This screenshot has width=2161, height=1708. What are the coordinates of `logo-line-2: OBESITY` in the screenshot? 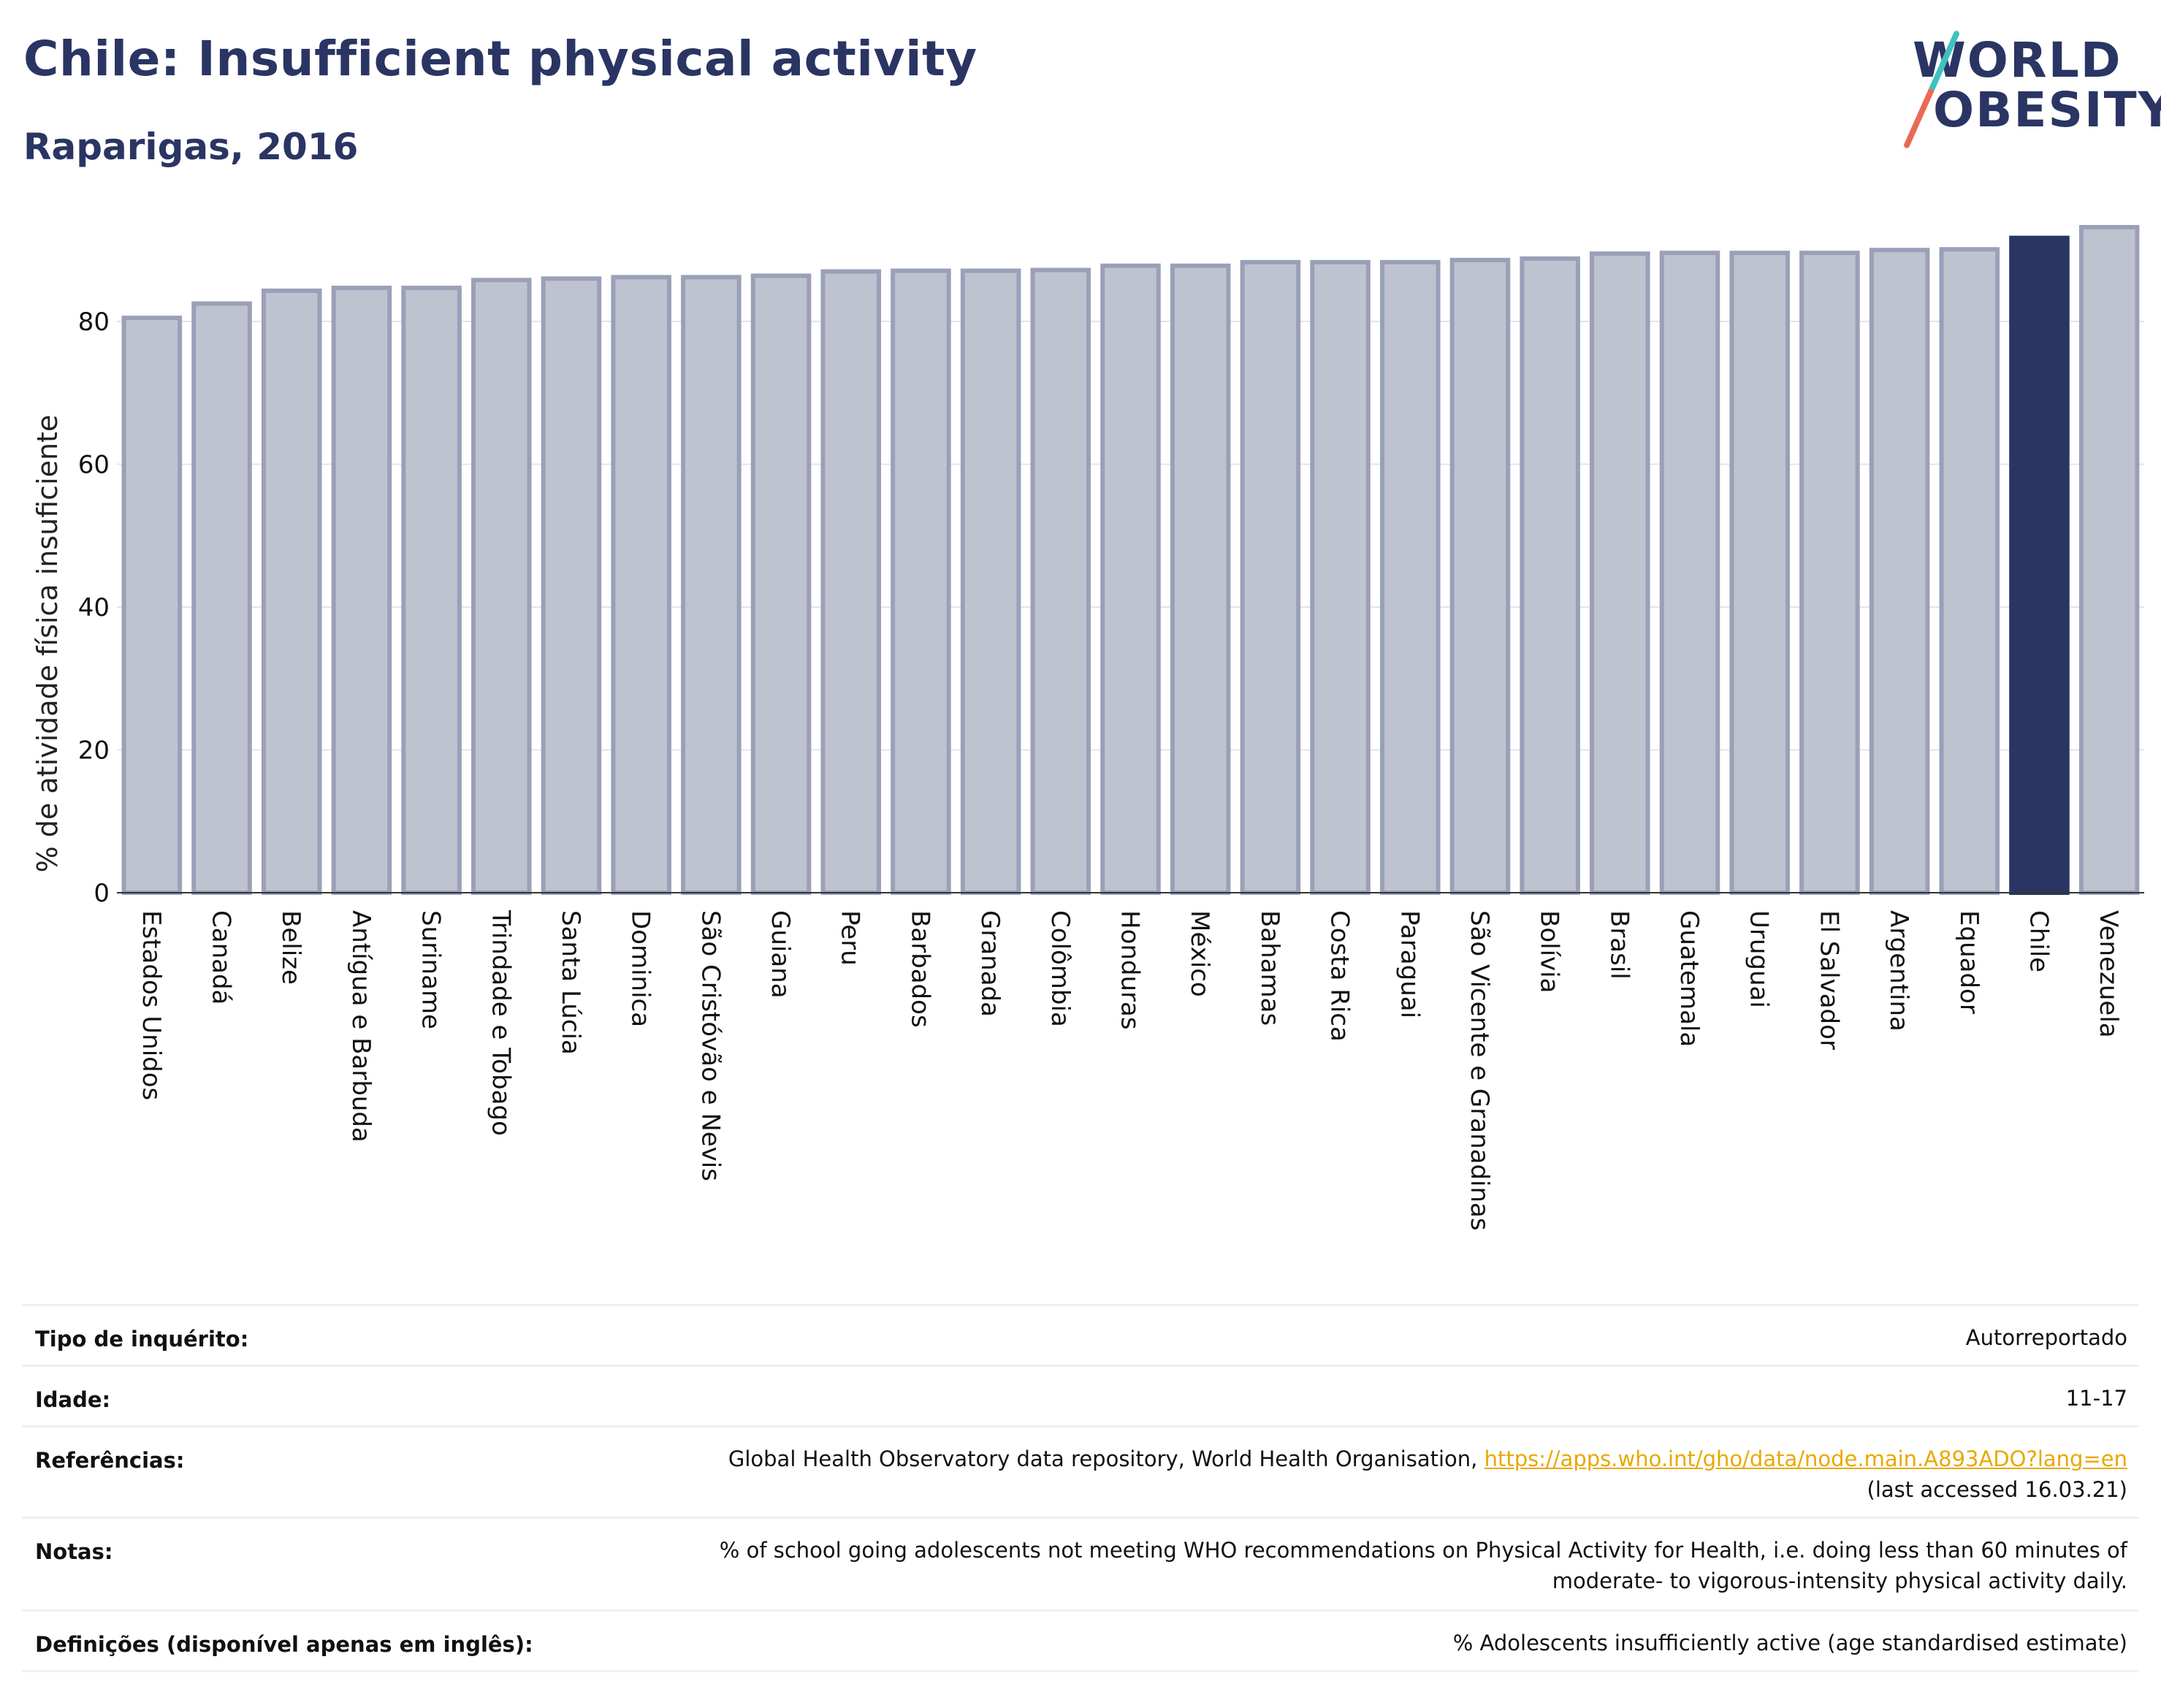 It's located at (2047, 110).